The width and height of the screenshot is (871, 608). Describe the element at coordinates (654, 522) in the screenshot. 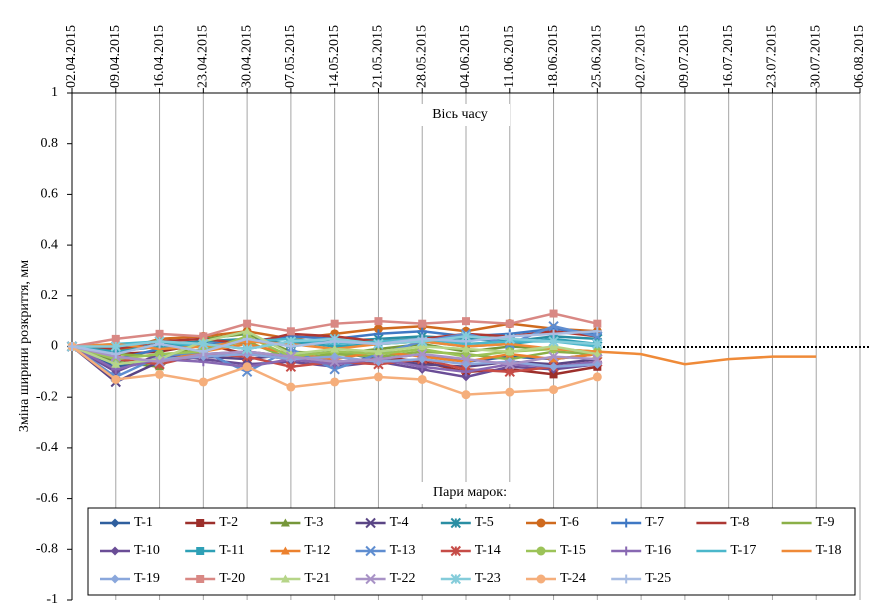

I see `legend-label: T-7` at that location.